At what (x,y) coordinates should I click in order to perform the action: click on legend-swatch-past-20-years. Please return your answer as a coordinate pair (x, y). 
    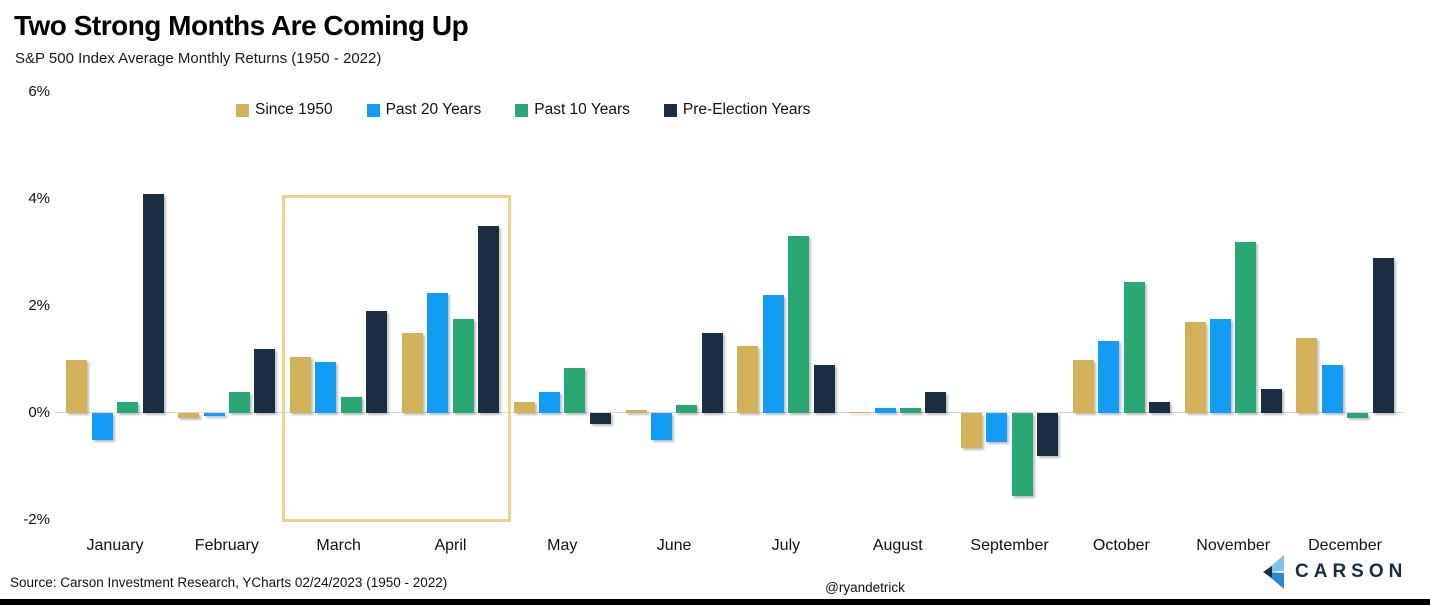
    Looking at the image, I should click on (373, 110).